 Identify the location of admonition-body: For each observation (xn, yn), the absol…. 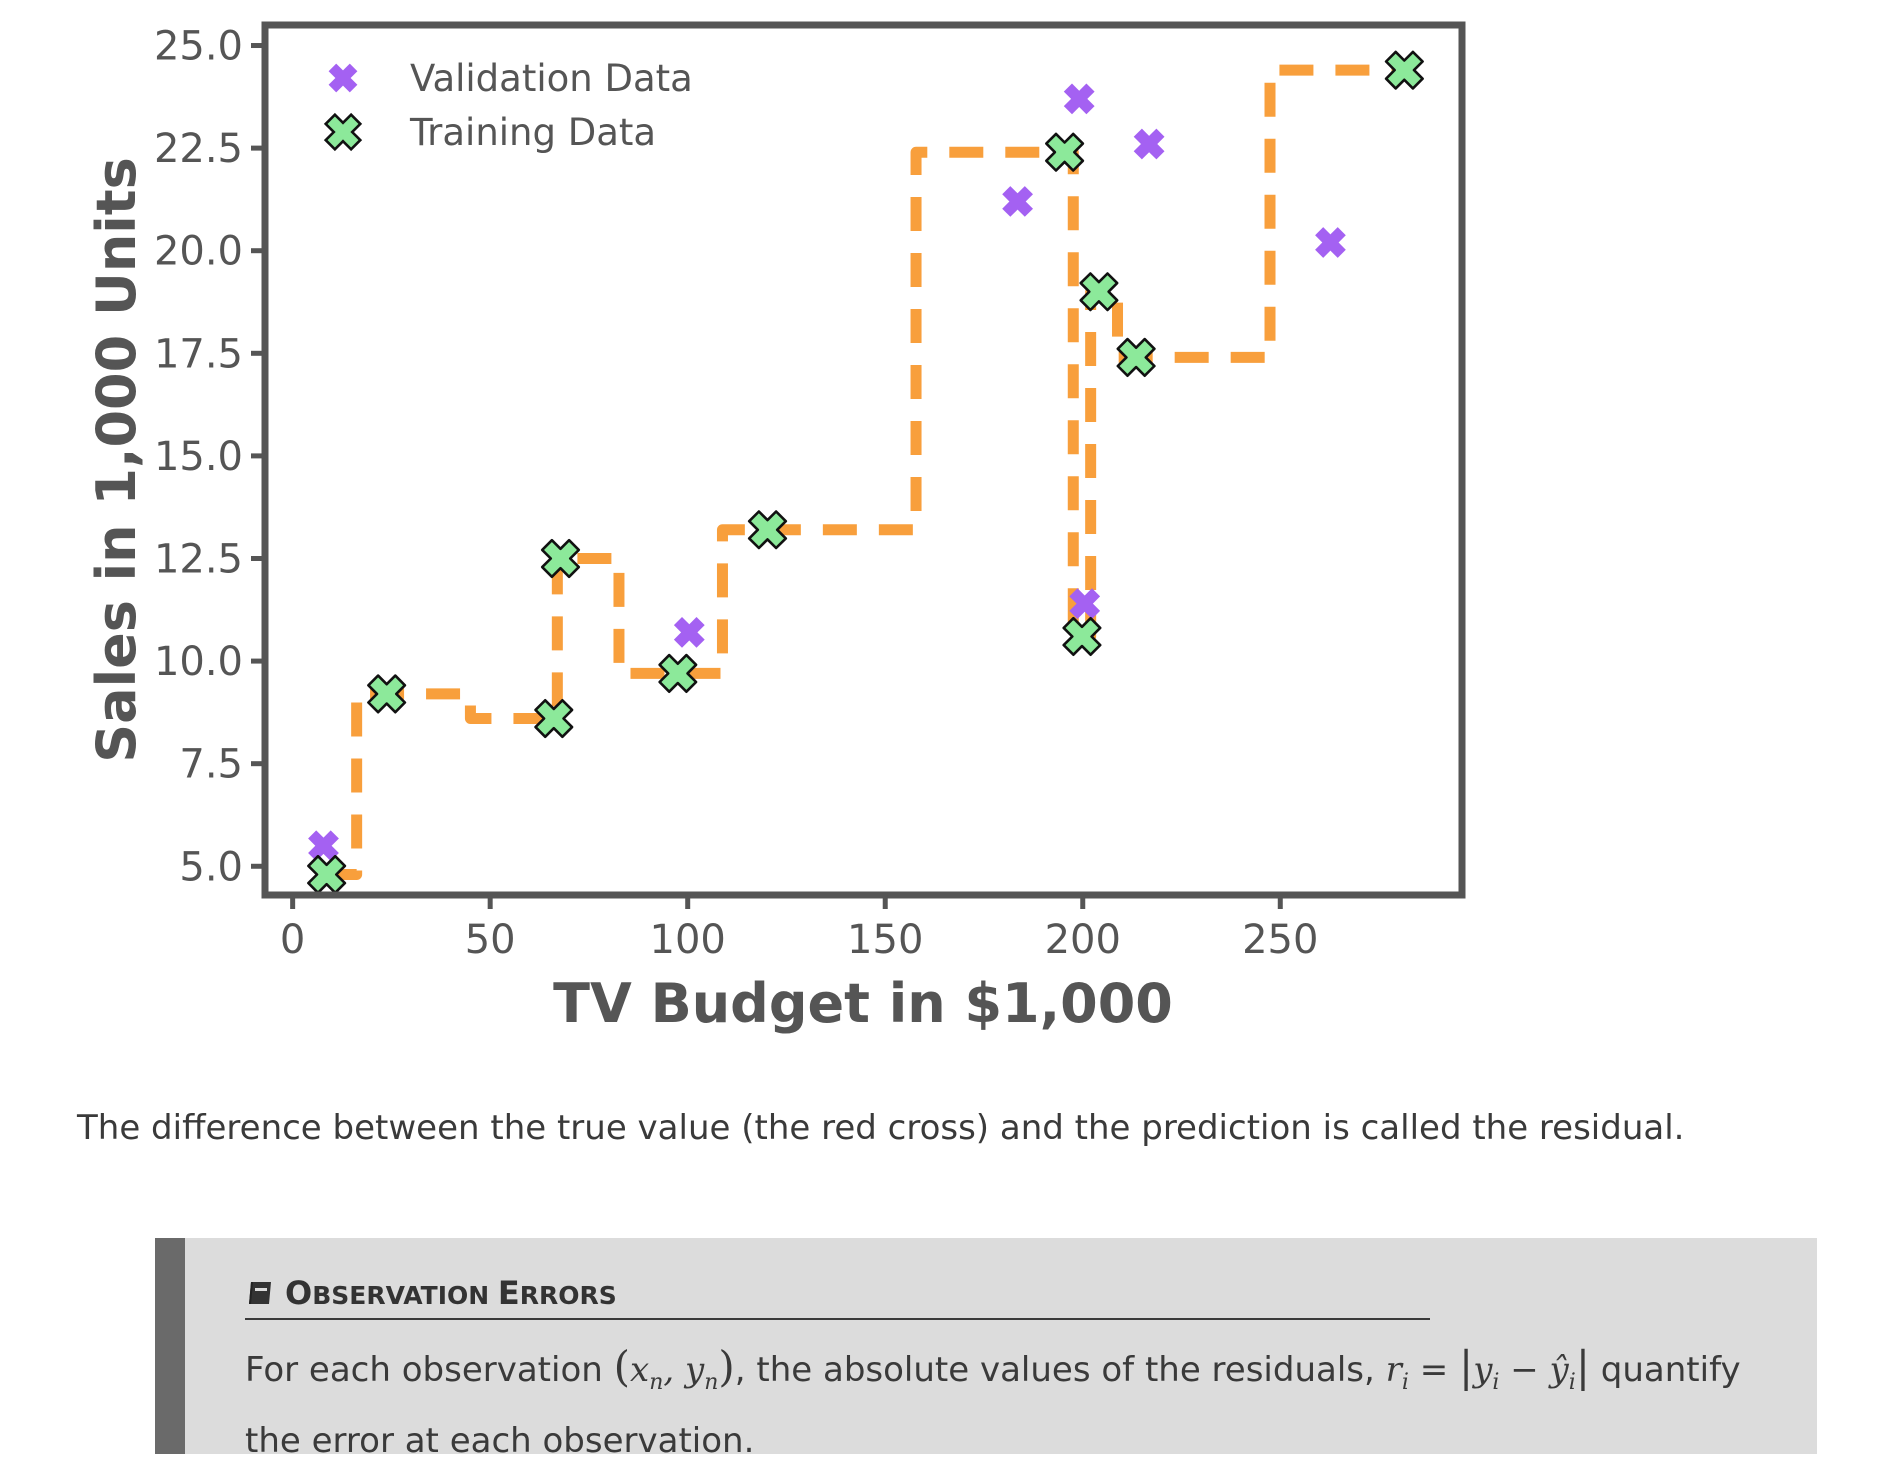
(993, 1401).